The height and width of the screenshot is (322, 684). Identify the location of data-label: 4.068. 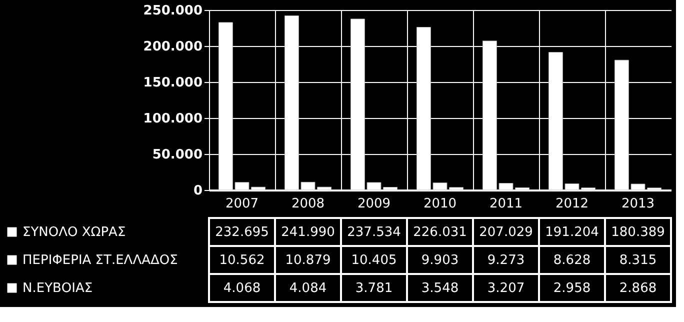
(242, 288).